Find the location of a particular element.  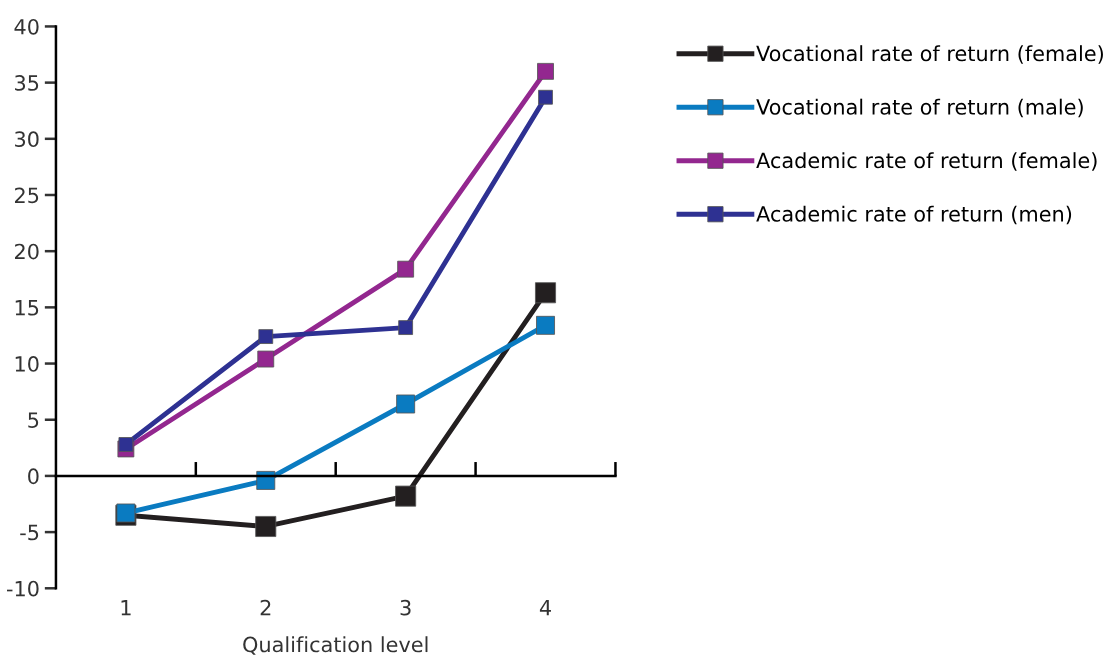

y-tick-label: 10 is located at coordinates (27, 364).